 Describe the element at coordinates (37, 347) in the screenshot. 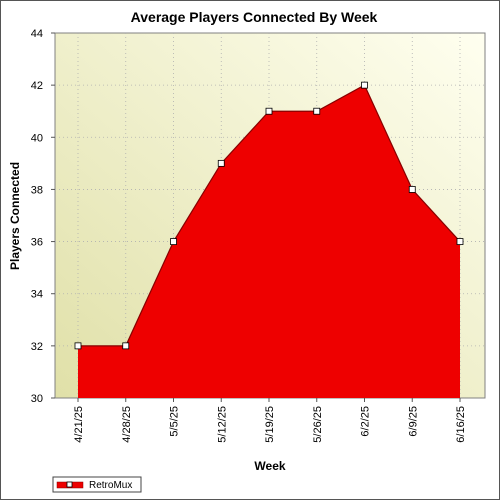

I see `y-tick-label: 32` at that location.